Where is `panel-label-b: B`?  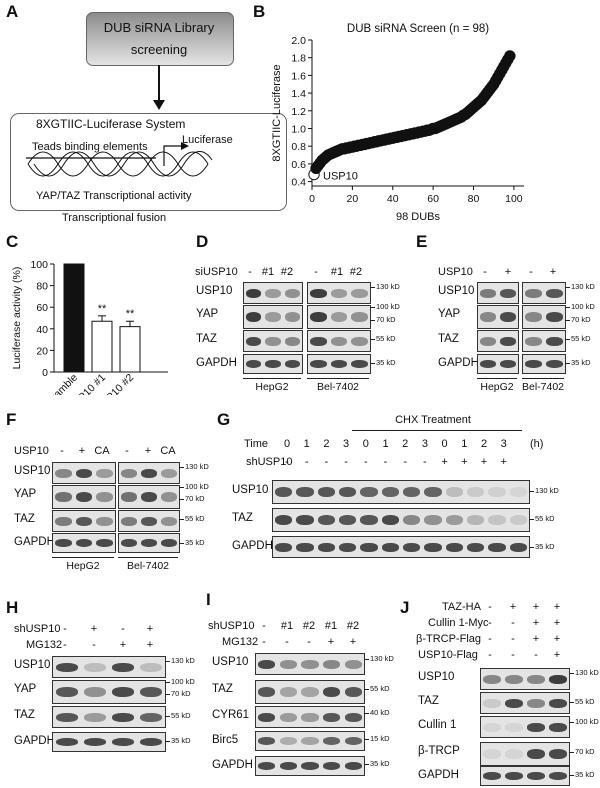 panel-label-b: B is located at coordinates (259, 11).